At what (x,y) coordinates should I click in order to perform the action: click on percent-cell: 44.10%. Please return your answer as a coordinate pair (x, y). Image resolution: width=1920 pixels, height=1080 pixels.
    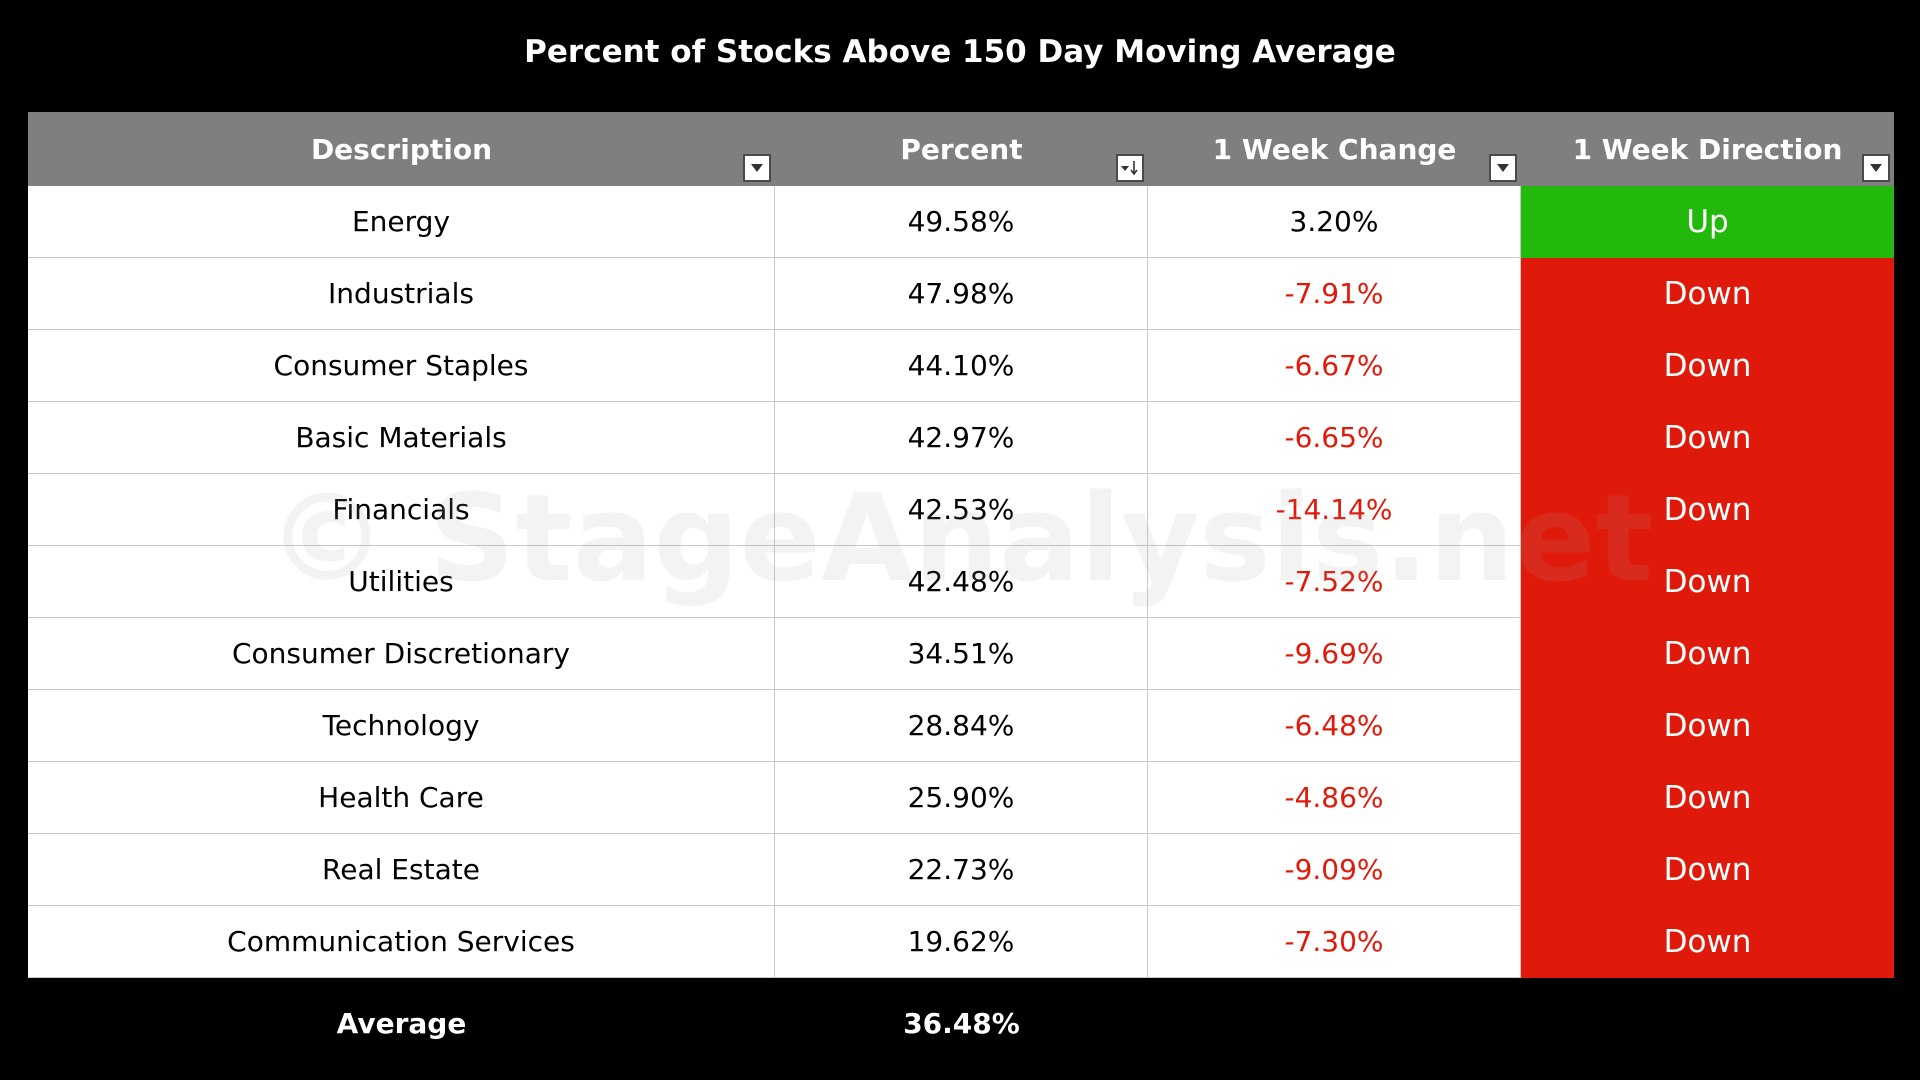
    Looking at the image, I should click on (961, 366).